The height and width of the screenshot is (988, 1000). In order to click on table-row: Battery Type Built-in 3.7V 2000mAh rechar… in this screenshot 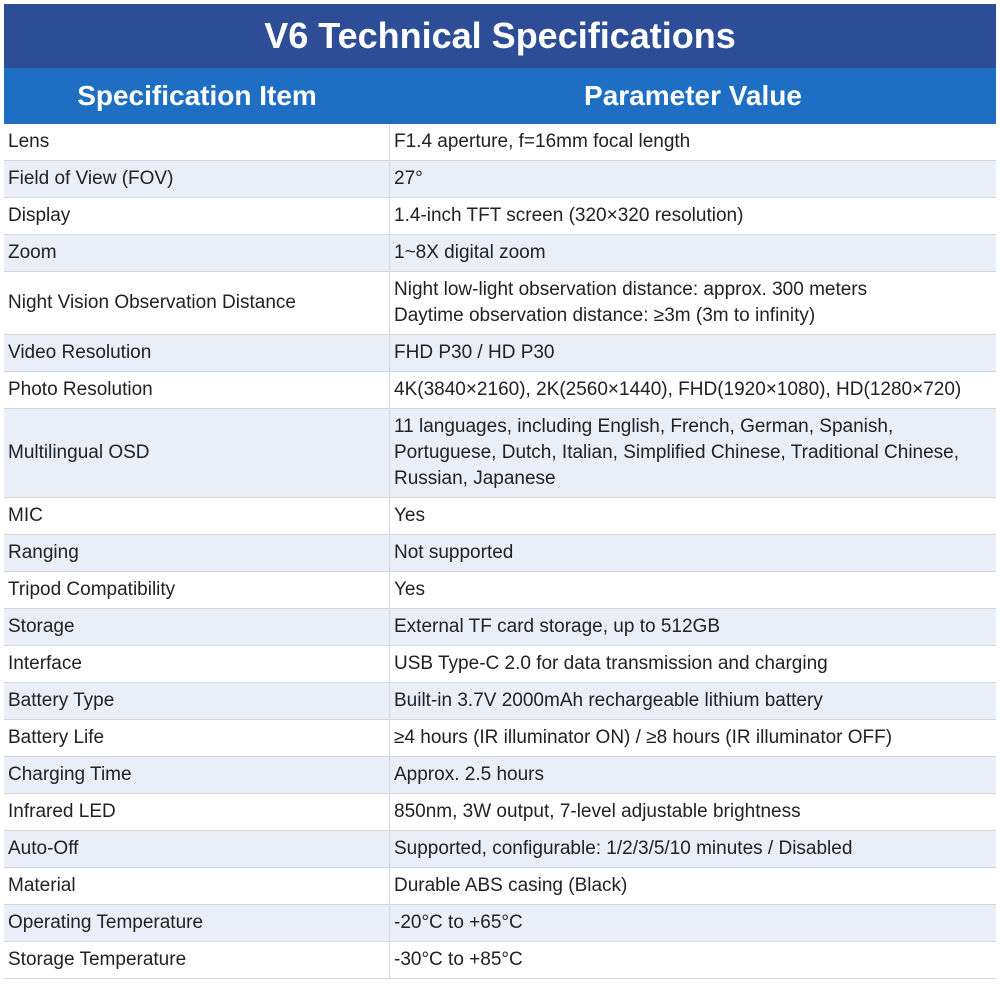, I will do `click(500, 701)`.